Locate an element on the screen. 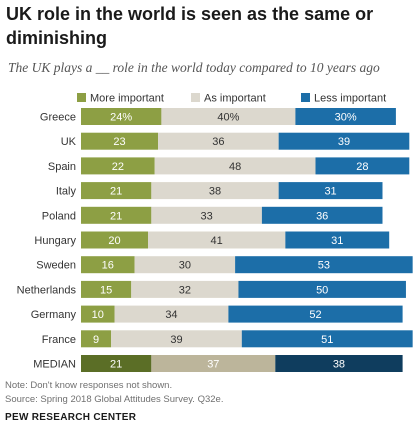 This screenshot has width=420, height=444. bar-uk-less-important is located at coordinates (344, 141).